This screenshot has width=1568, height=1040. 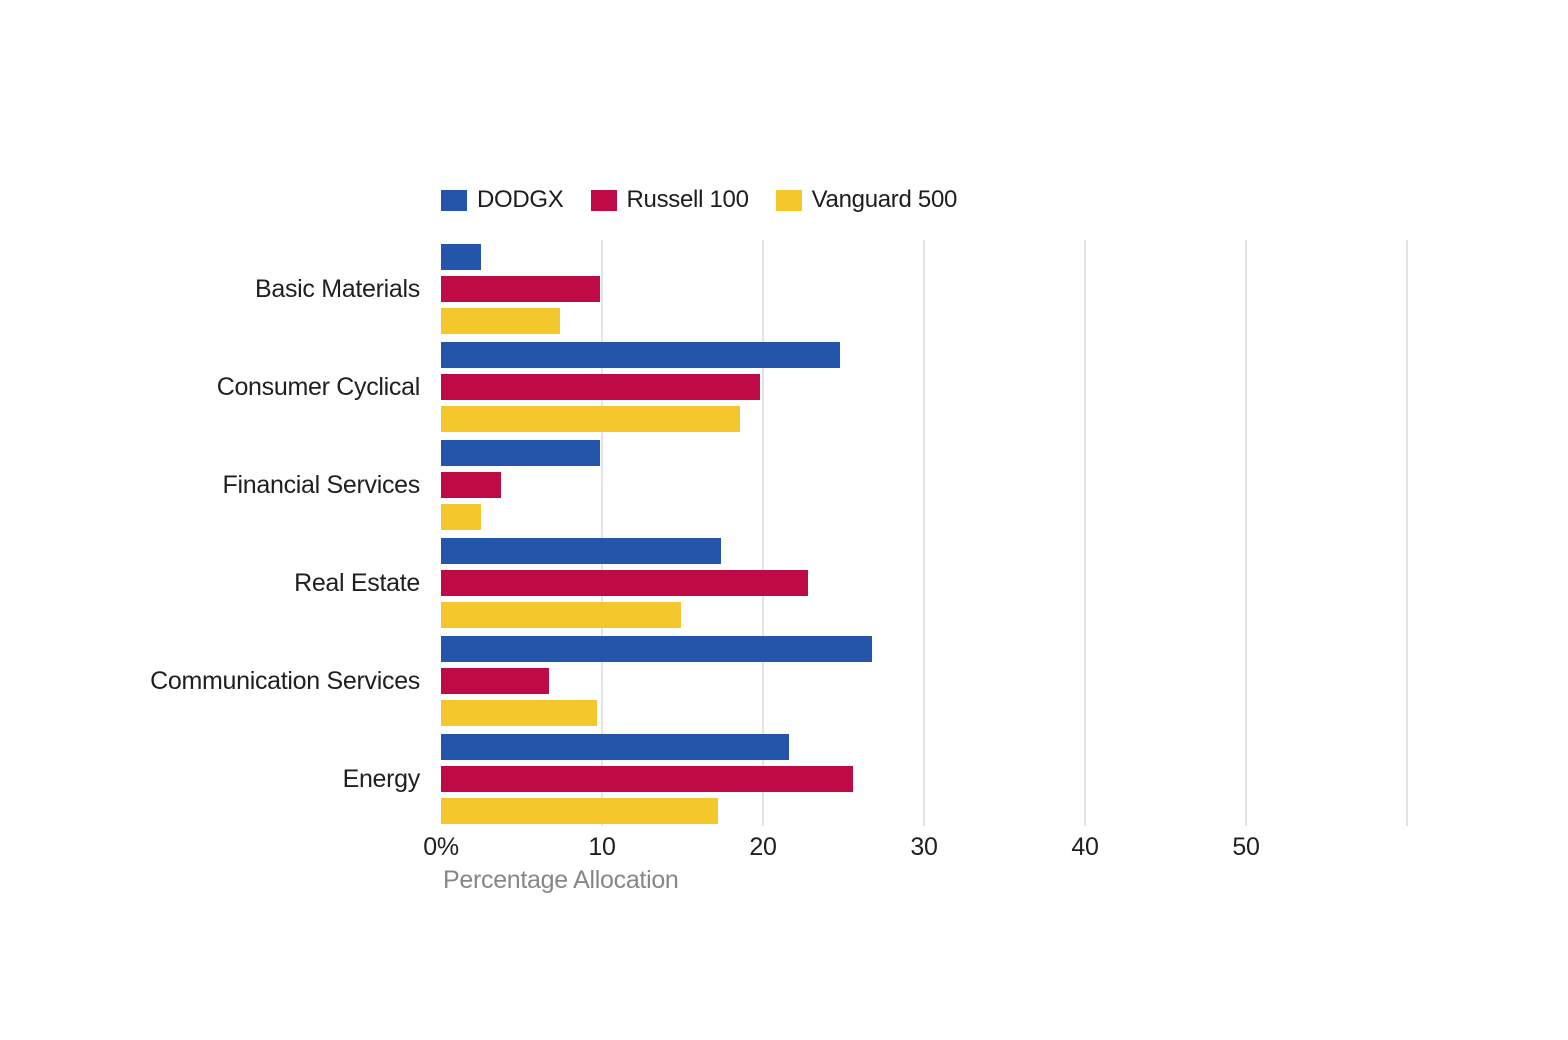 What do you see at coordinates (602, 847) in the screenshot?
I see `x-tick-10: 10` at bounding box center [602, 847].